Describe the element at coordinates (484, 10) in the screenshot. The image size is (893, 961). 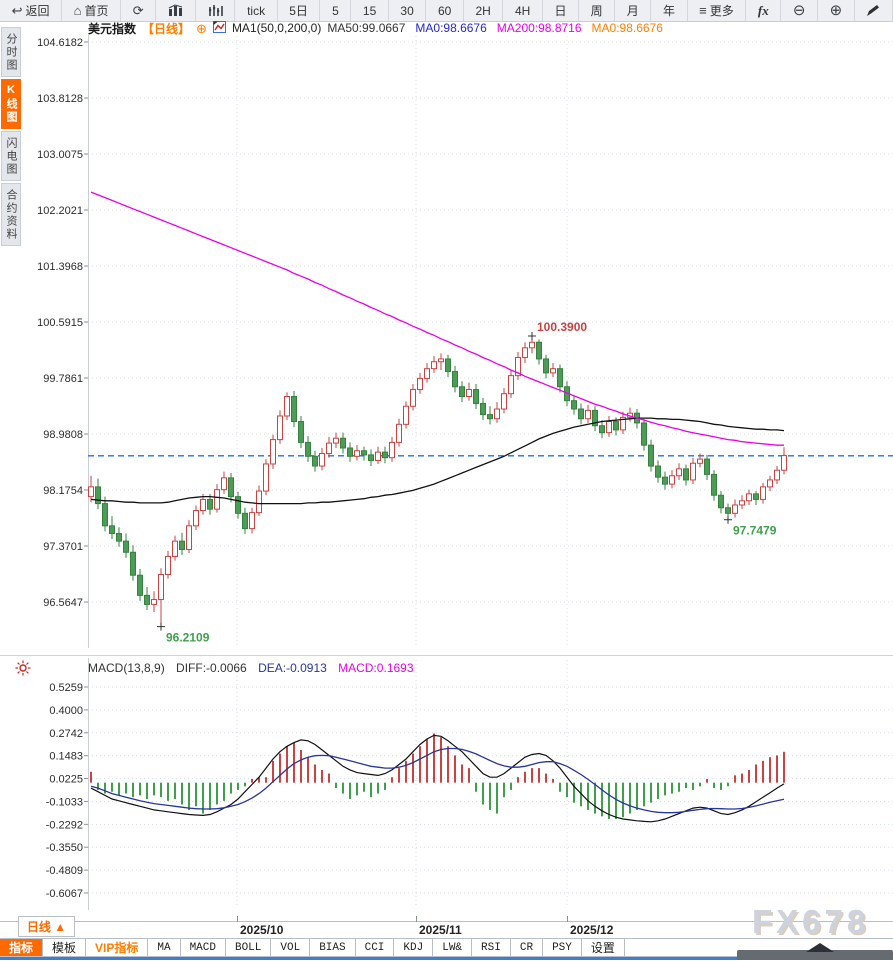
I see `period-2h-button: 2H` at that location.